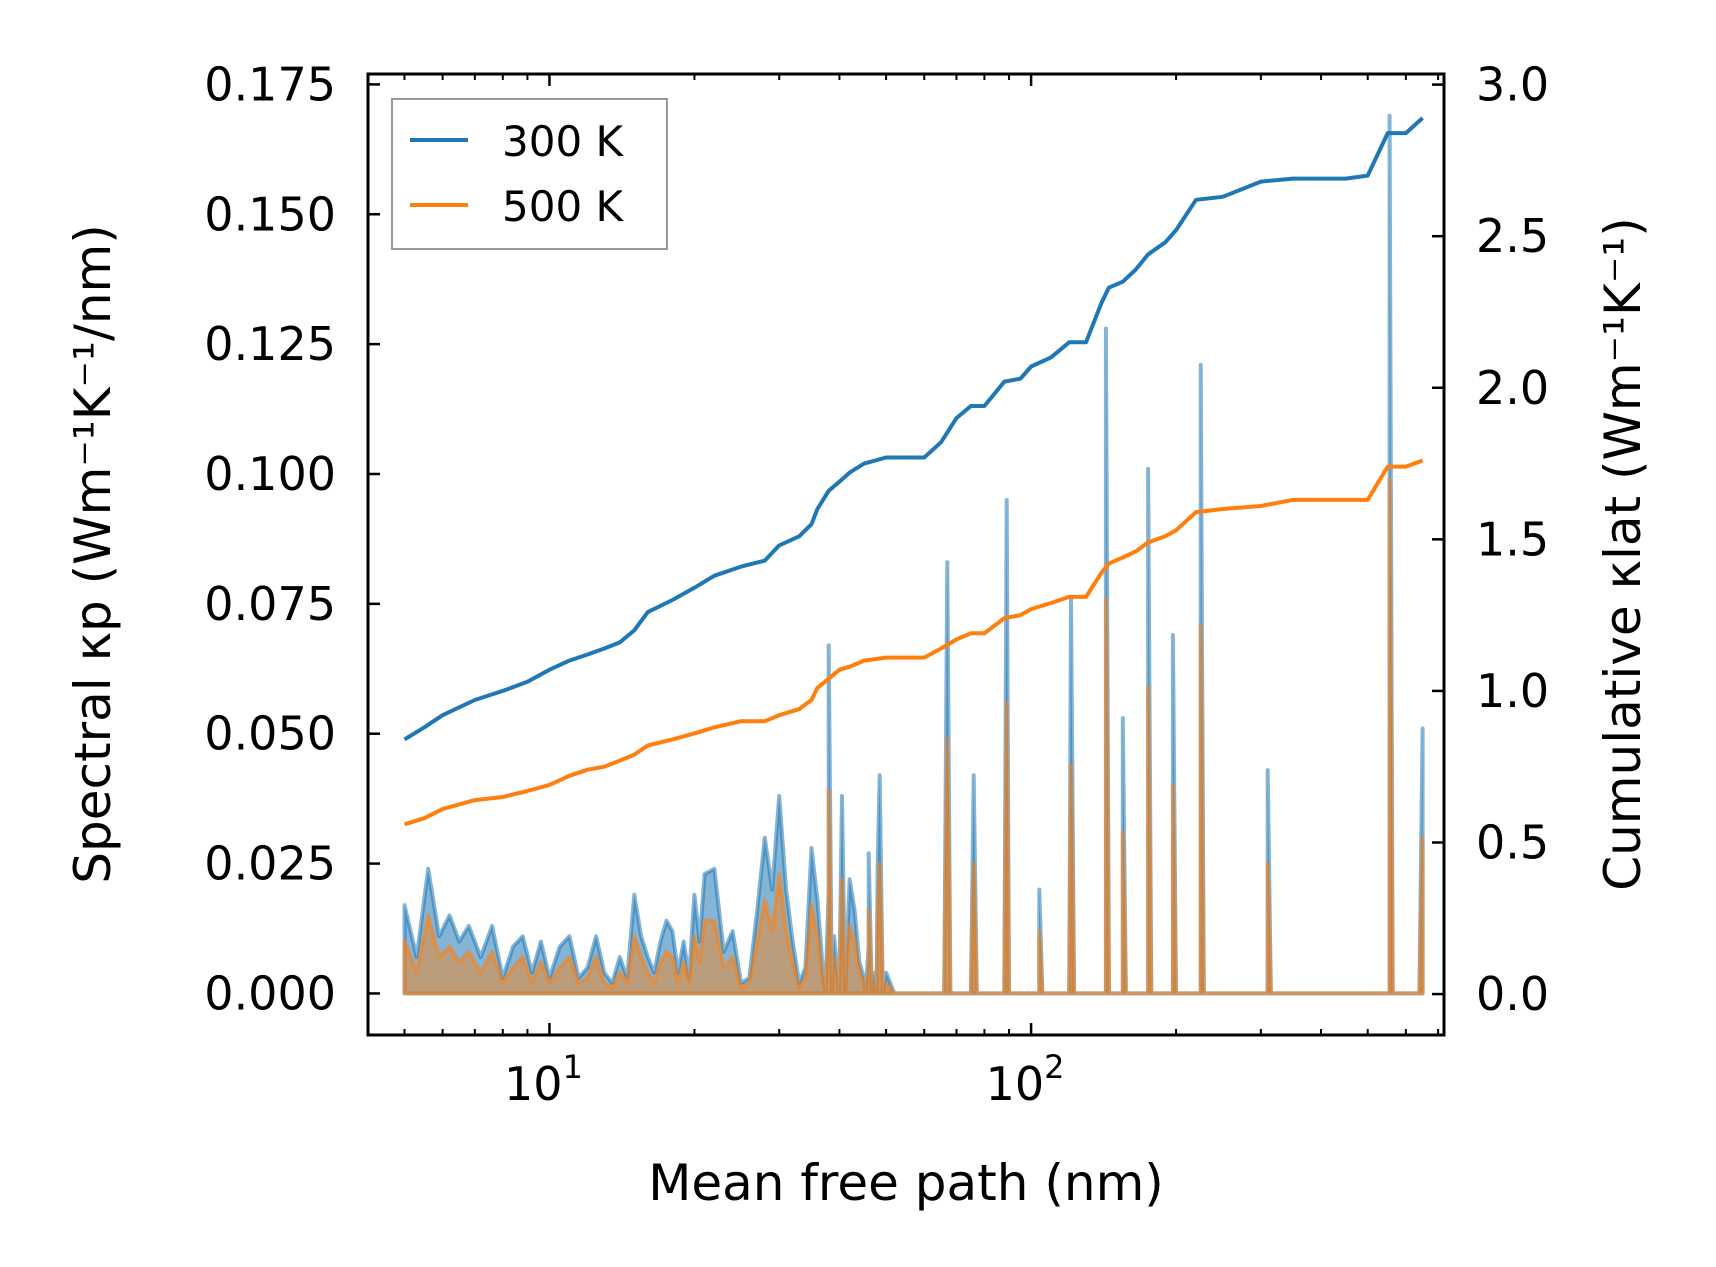 The width and height of the screenshot is (1716, 1267). Describe the element at coordinates (563, 206) in the screenshot. I see `legend-label-500k: 500 K` at that location.